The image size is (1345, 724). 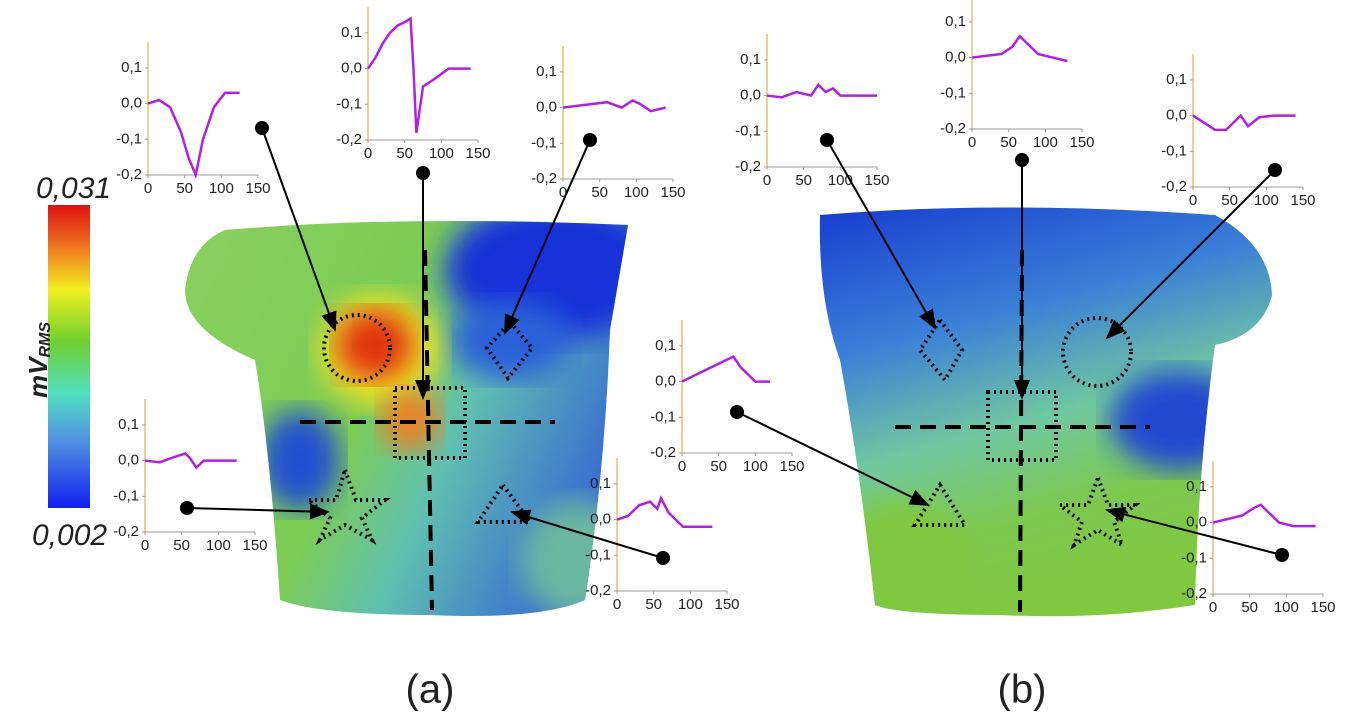 What do you see at coordinates (69, 356) in the screenshot?
I see `colorbar` at bounding box center [69, 356].